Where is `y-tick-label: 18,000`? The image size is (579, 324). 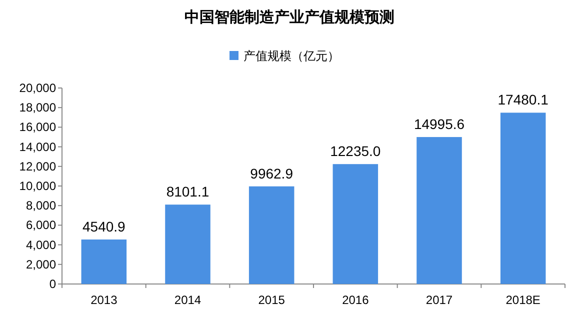
y-tick-label: 18,000 is located at coordinates (37, 107).